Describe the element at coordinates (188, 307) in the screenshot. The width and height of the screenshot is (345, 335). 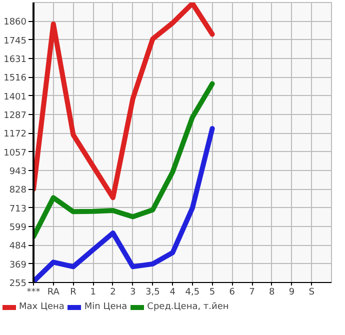
I see `legend-label: Сред.Цена, т.йен` at that location.